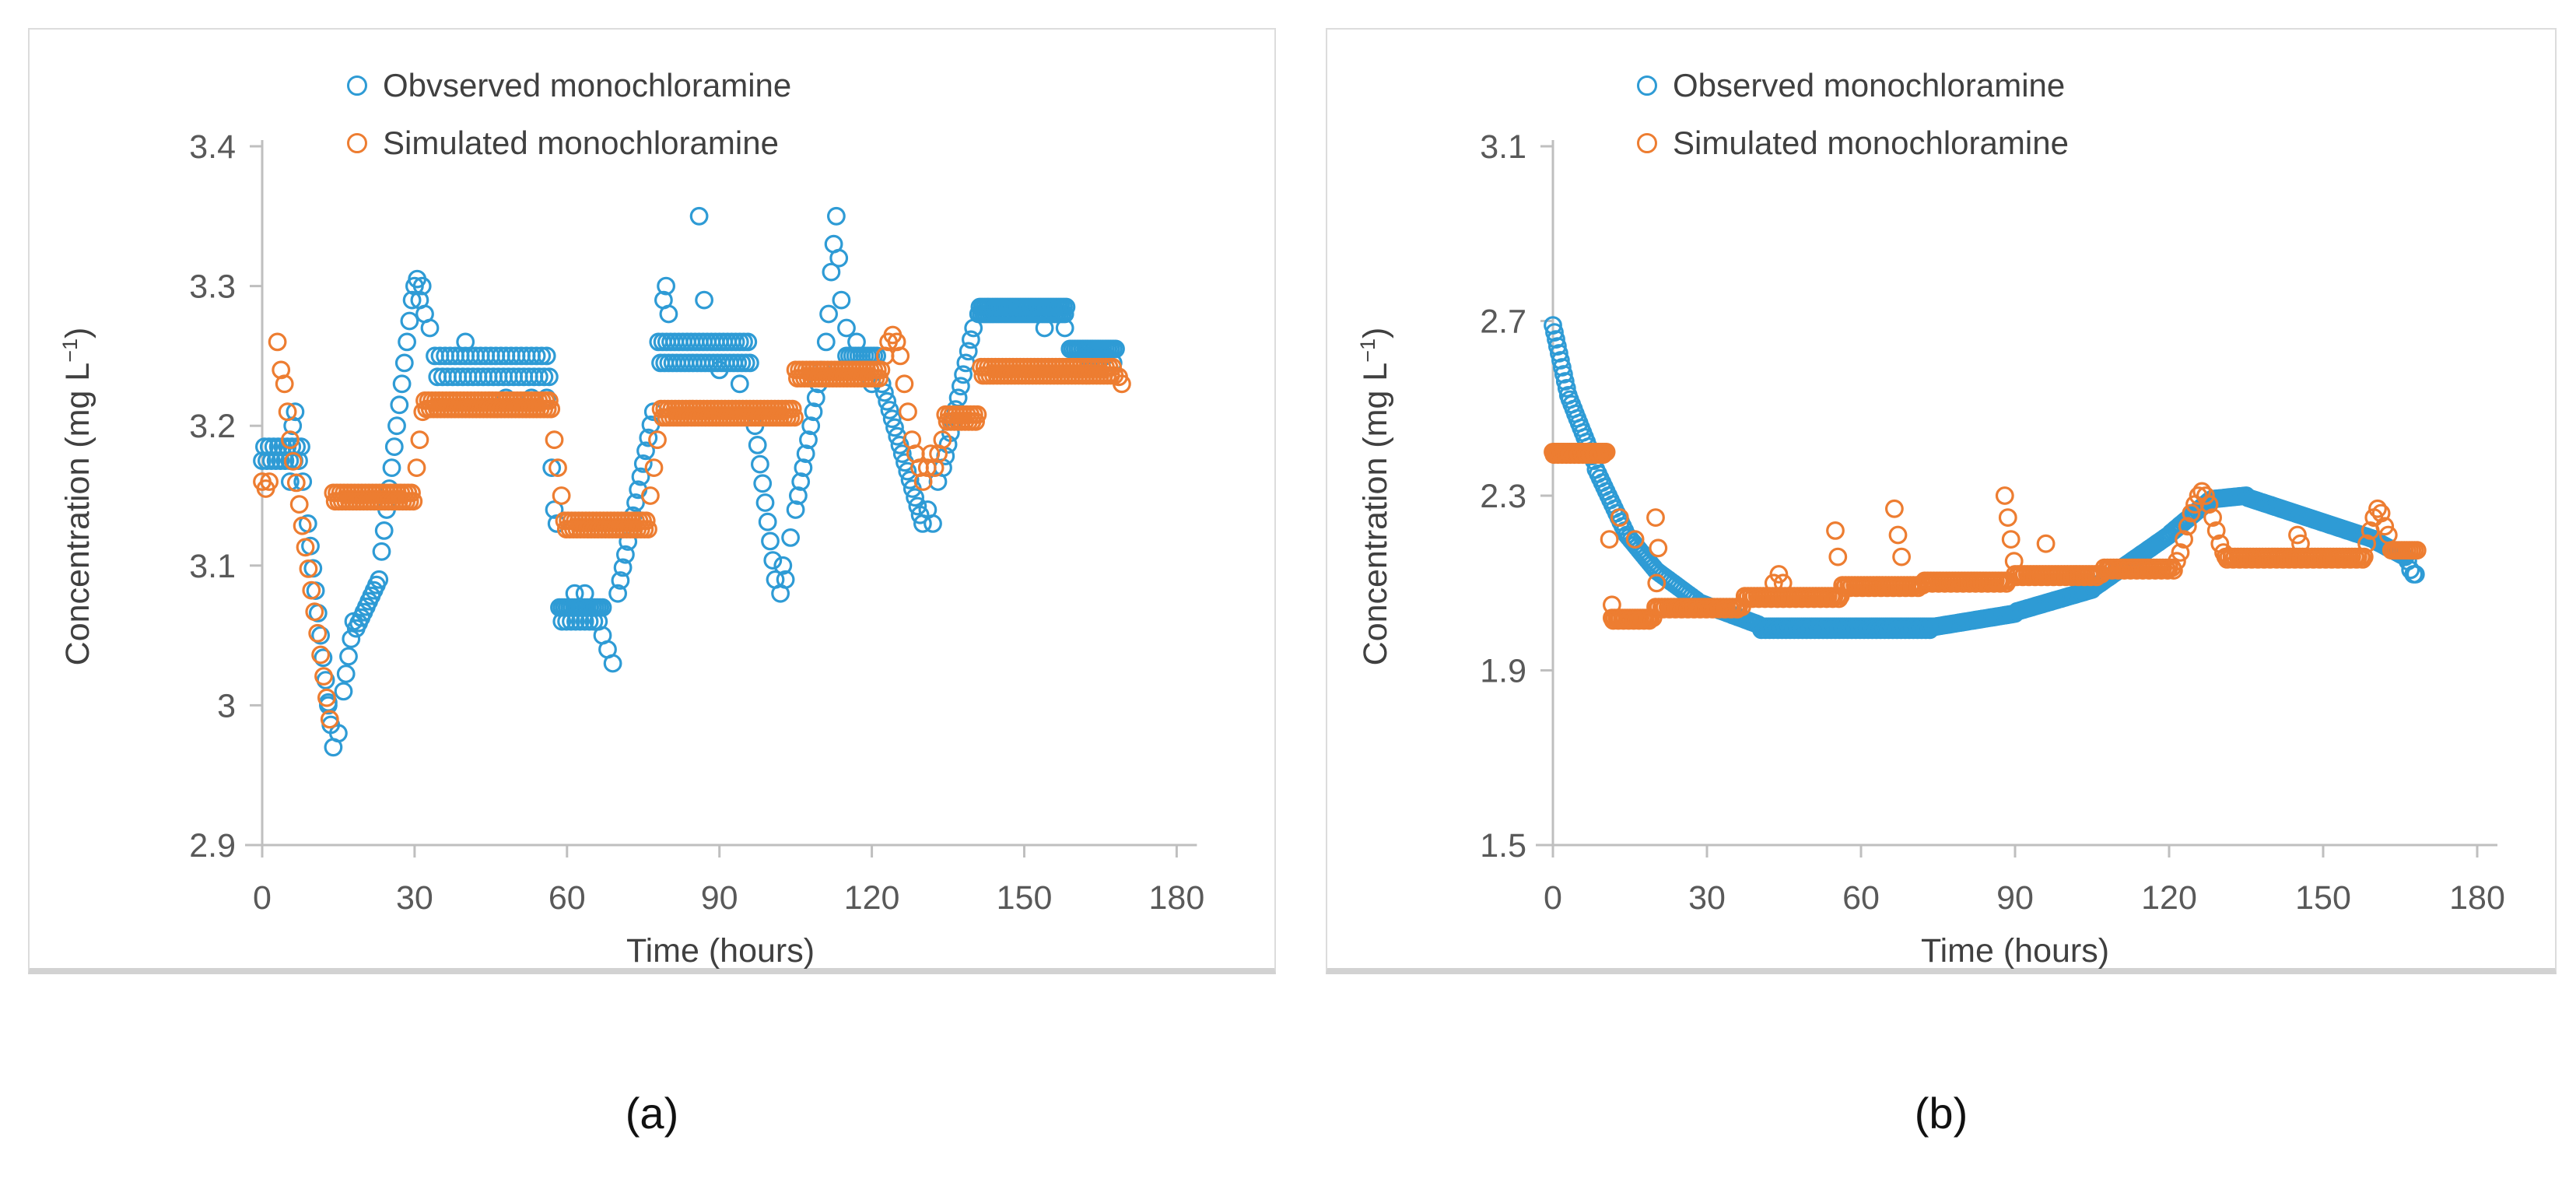  I want to click on y-tick-label: 3, so click(227, 706).